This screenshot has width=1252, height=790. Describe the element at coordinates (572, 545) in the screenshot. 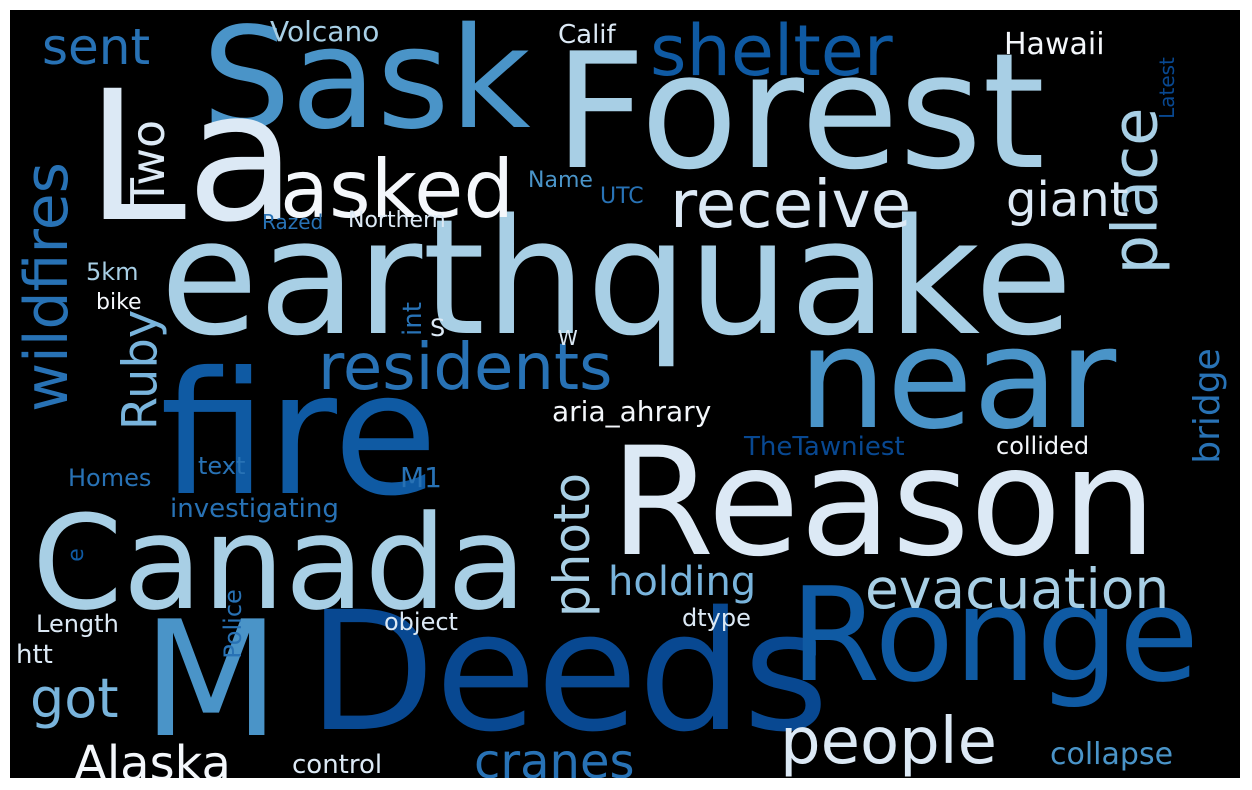

I see `word-photo: photo` at that location.